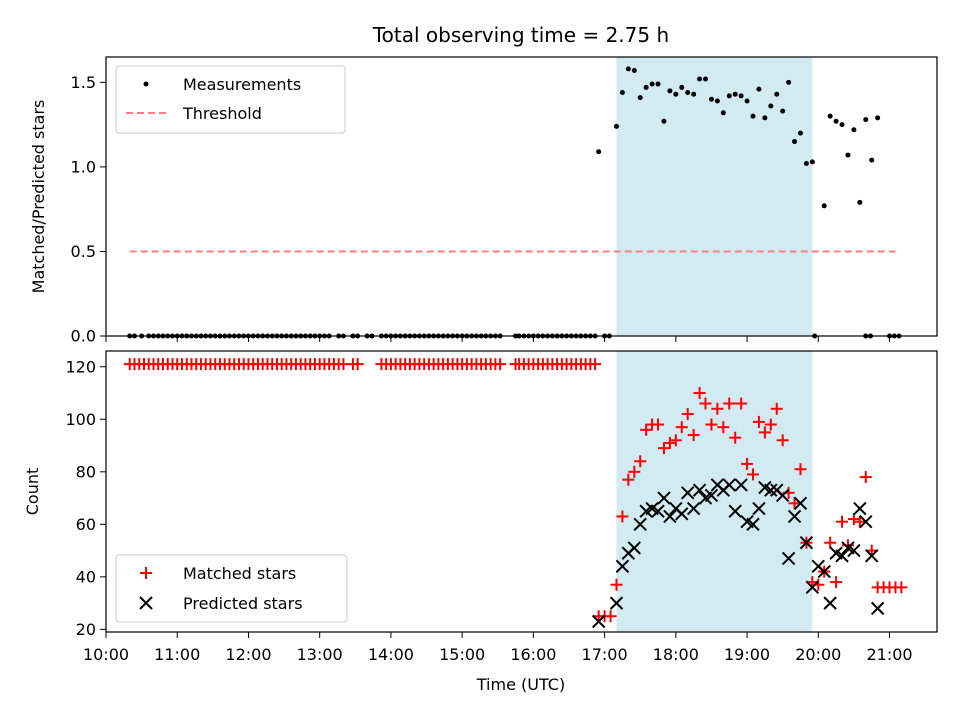  I want to click on x-tick-label: 14:00, so click(391, 654).